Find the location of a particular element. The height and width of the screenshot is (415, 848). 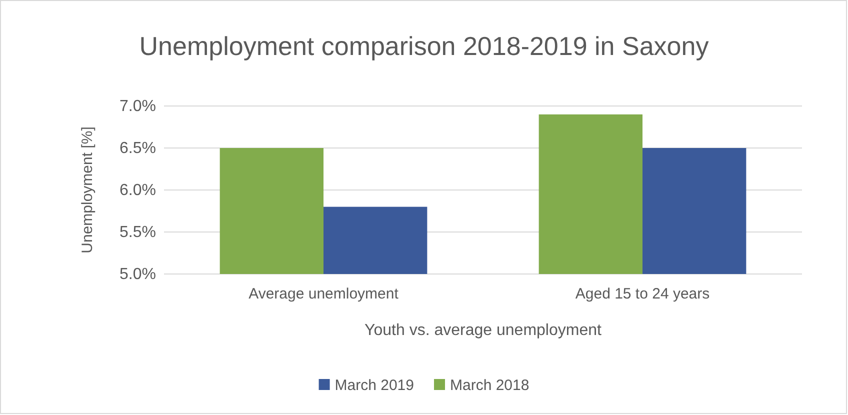

y-tick-label: 6.5% is located at coordinates (138, 149).